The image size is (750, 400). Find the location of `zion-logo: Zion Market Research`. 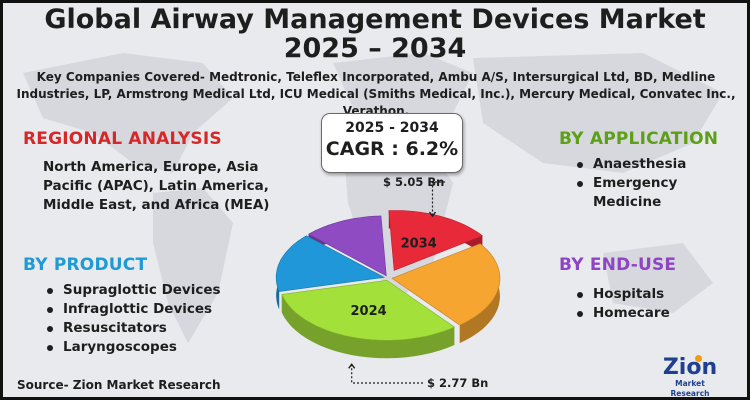

zion-logo: Zion Market Research is located at coordinates (690, 377).